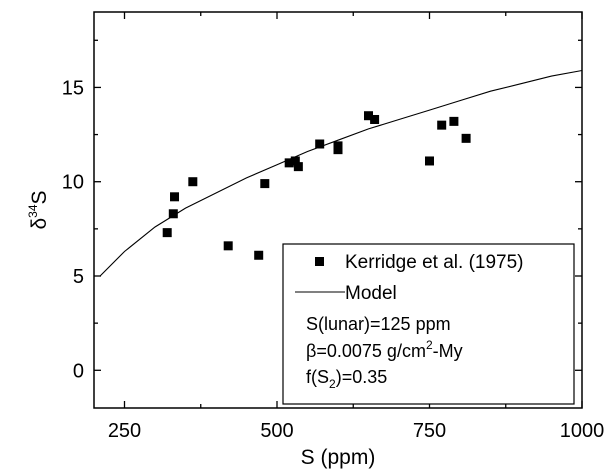 The height and width of the screenshot is (471, 609). What do you see at coordinates (429, 431) in the screenshot?
I see `x-tick-label: 750` at bounding box center [429, 431].